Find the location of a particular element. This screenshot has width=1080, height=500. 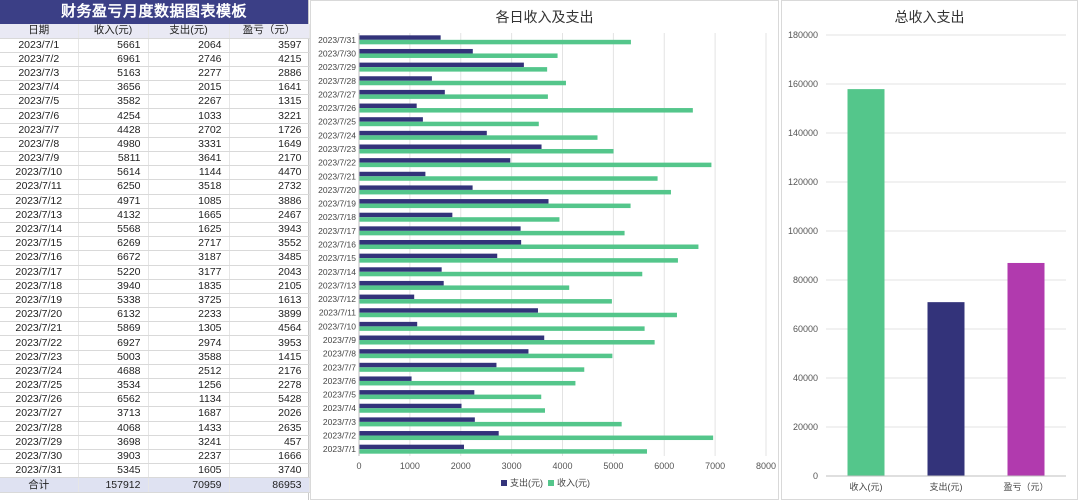

table-row: 2023/7/25 3534 1256 2278 is located at coordinates (155, 386).